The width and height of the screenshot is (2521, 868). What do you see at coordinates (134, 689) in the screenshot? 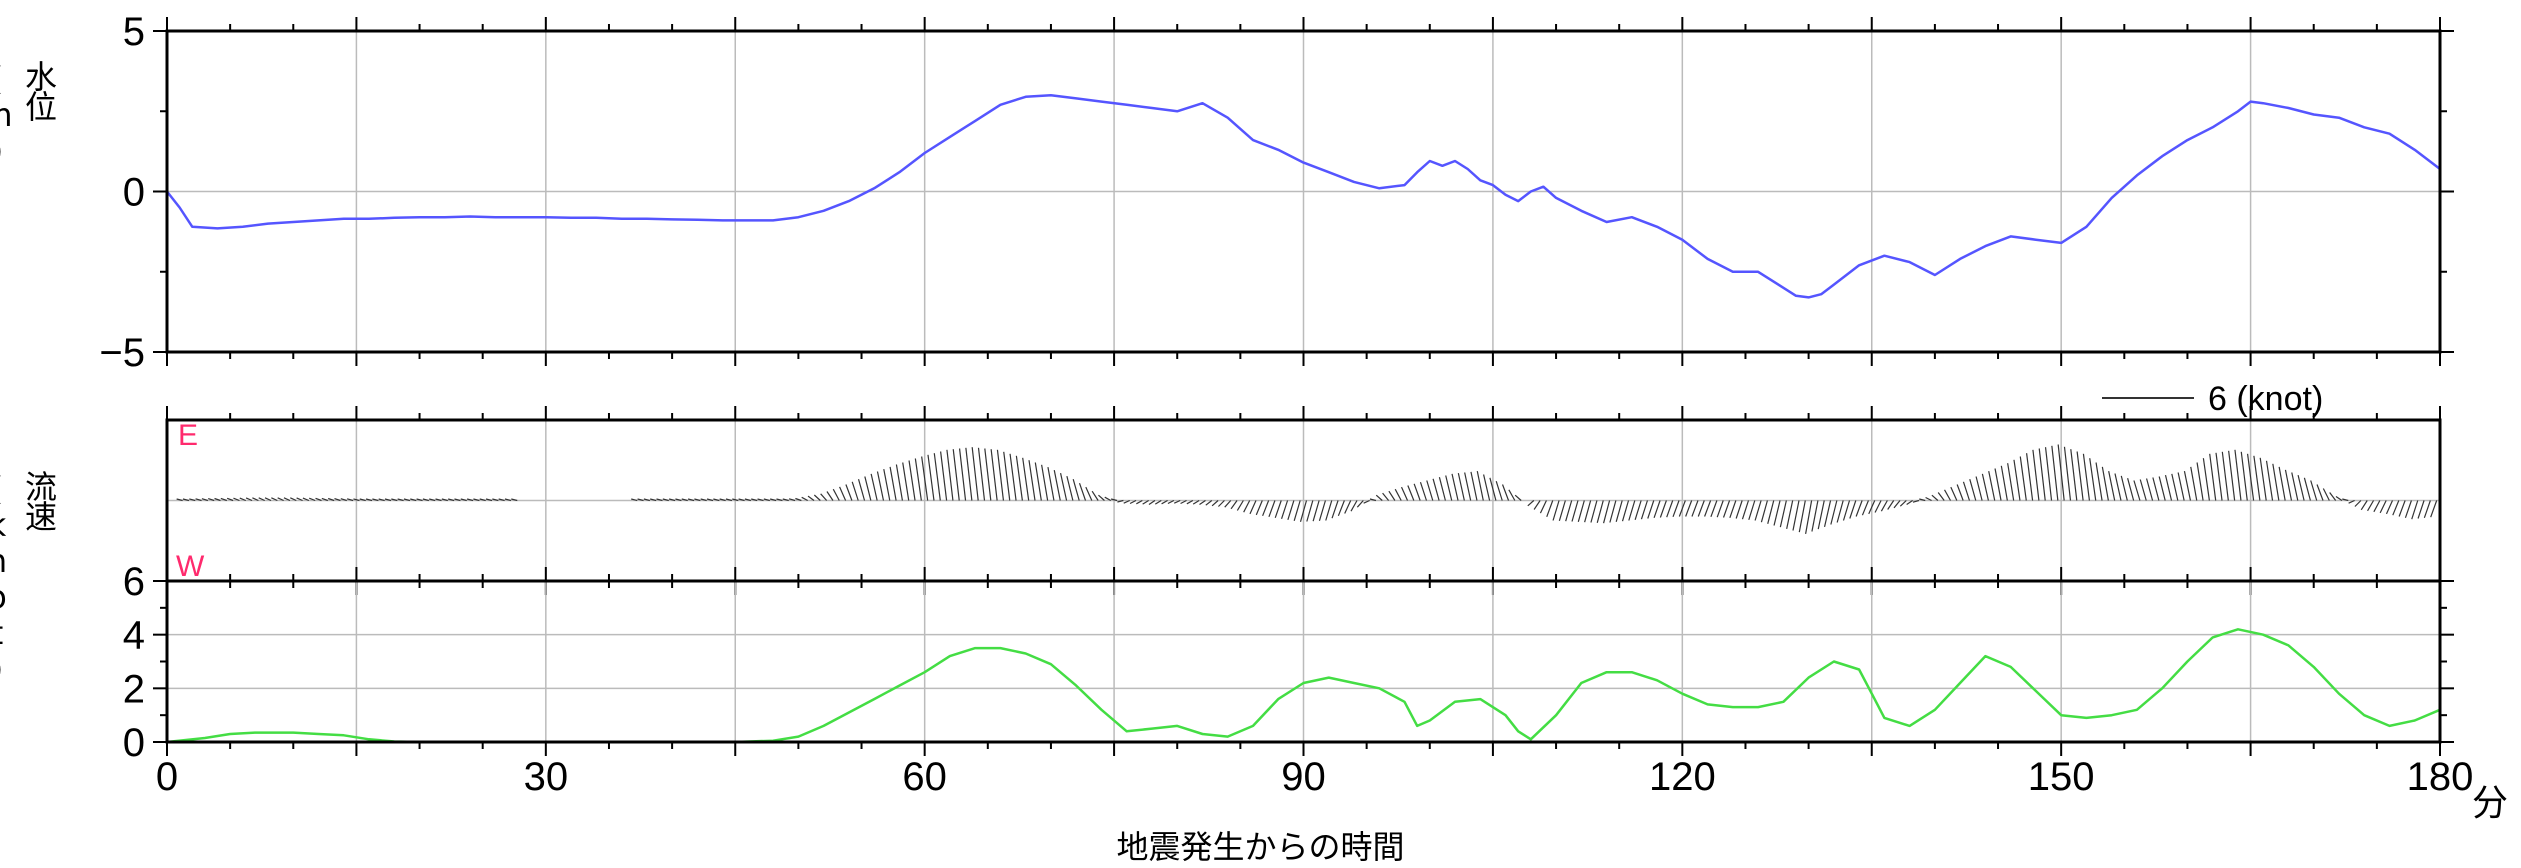
I see `y-tick-label: 2` at bounding box center [134, 689].